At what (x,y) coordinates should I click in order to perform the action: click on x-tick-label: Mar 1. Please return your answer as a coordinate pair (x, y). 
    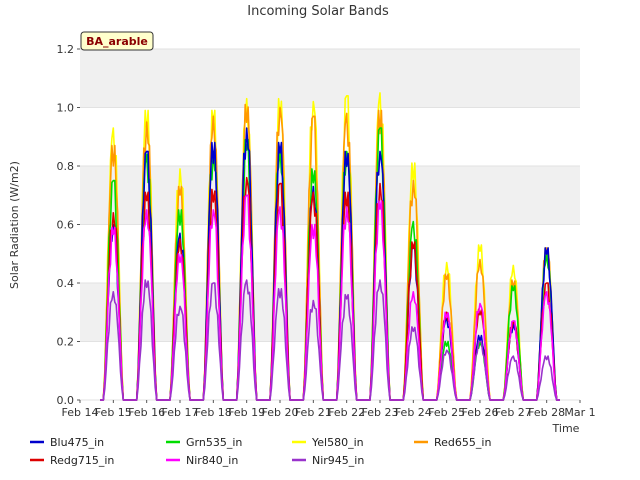
    Looking at the image, I should click on (579, 412).